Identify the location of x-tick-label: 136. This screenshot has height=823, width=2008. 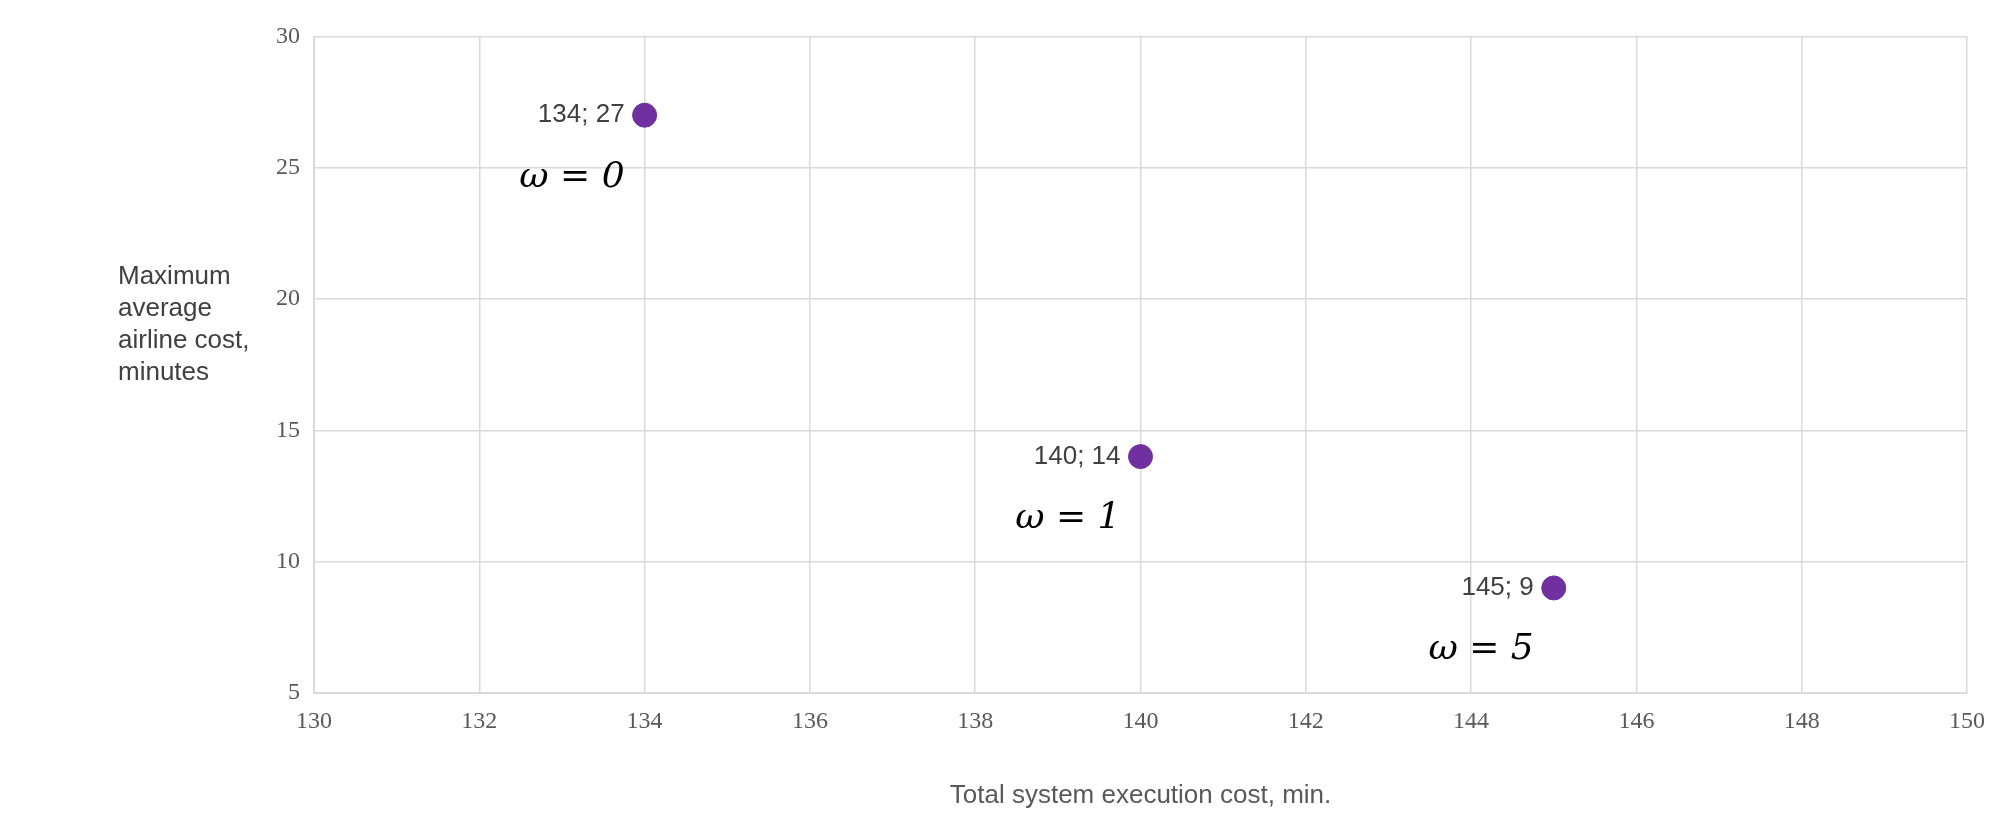
(809, 719).